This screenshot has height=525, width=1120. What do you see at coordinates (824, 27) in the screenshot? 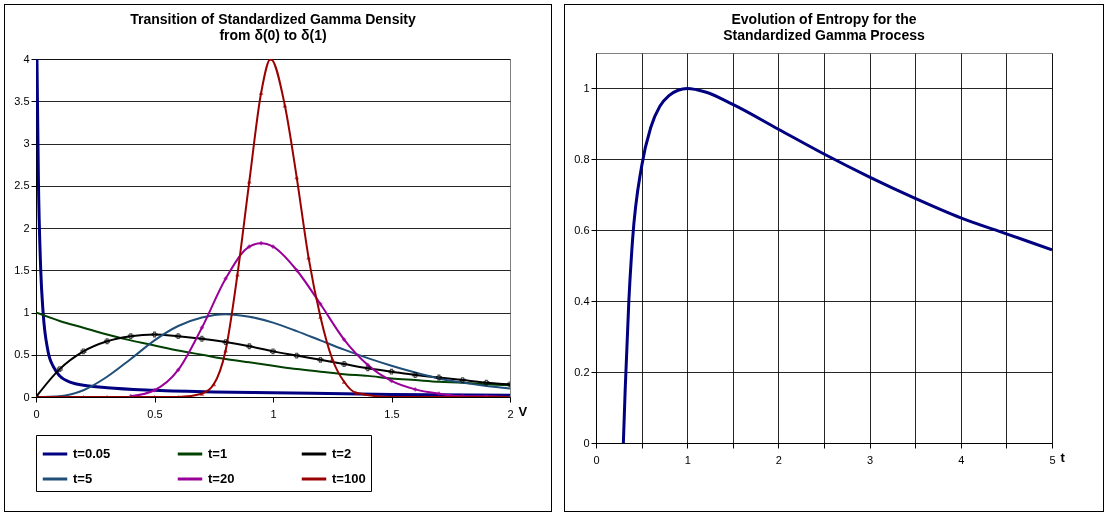
I see `chart-title: Evolution of Entropy for the Standardized Gamma Process` at bounding box center [824, 27].